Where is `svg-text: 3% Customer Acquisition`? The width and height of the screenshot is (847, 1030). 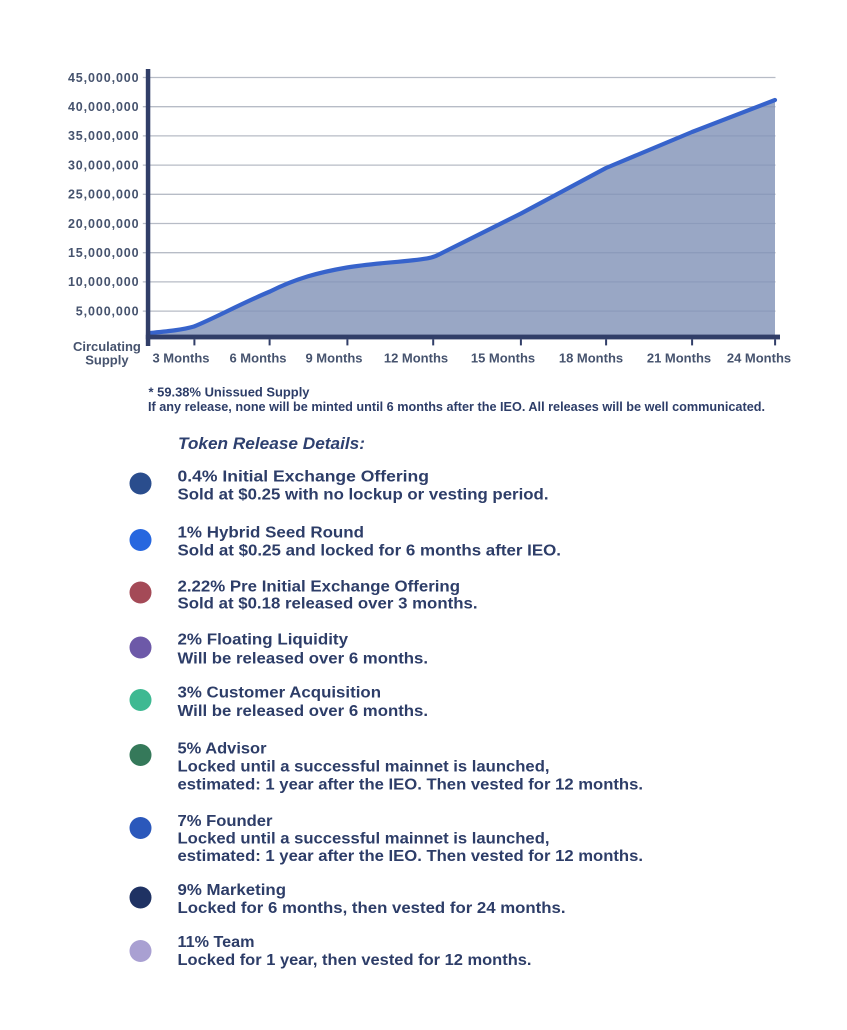 svg-text: 3% Customer Acquisition is located at coordinates (280, 692).